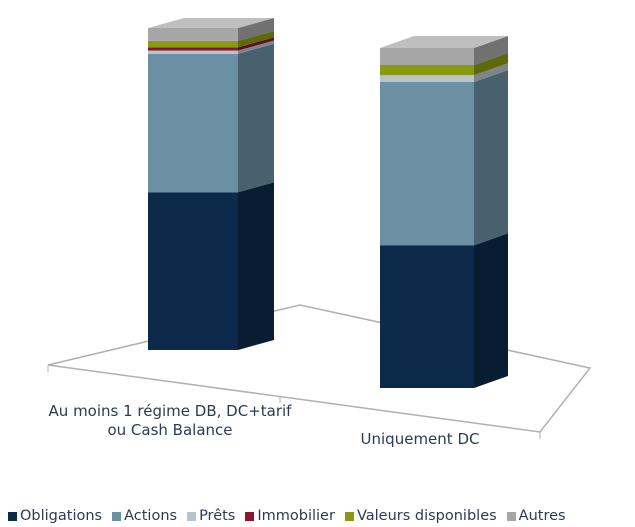 Image resolution: width=635 pixels, height=527 pixels. I want to click on legend-item: Obligations, so click(55, 516).